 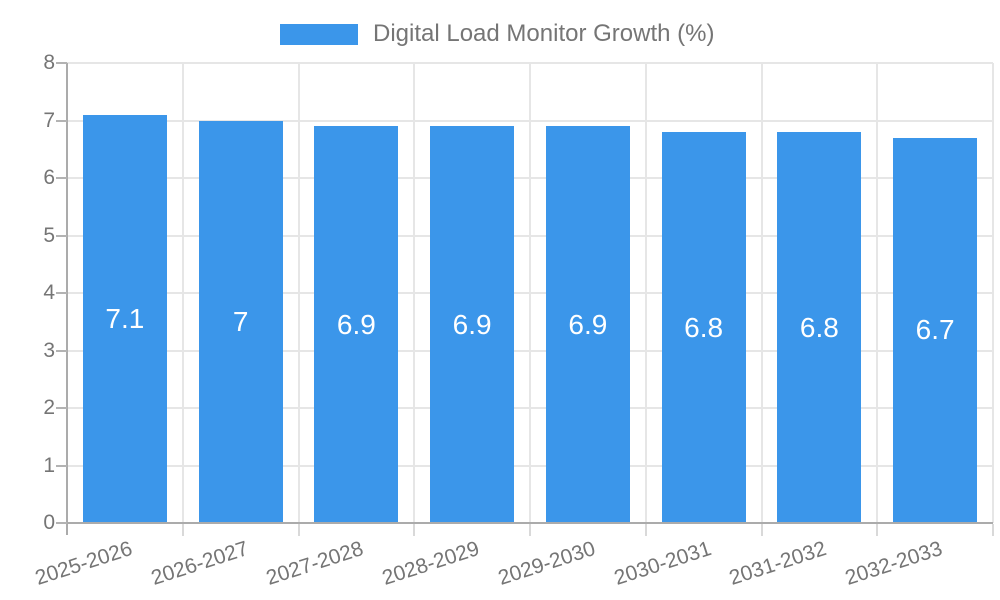 What do you see at coordinates (49, 235) in the screenshot?
I see `y-tick-label: 5` at bounding box center [49, 235].